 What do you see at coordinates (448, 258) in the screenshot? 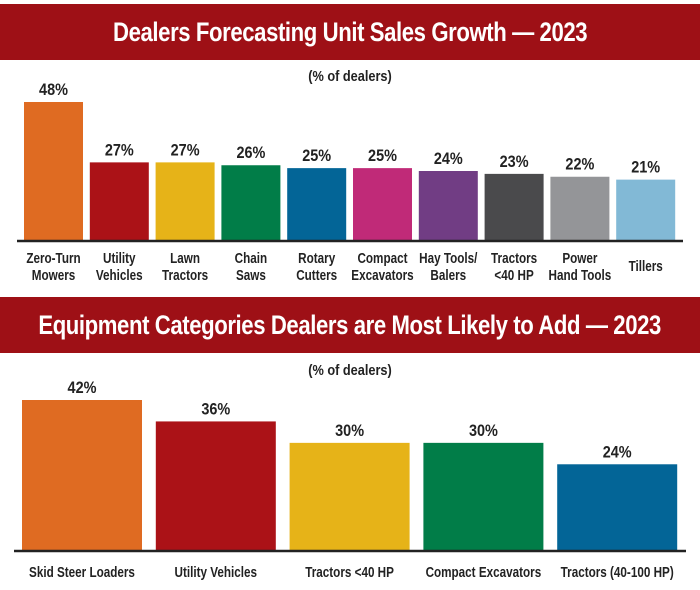
I see `category-label: Hay Tools/` at bounding box center [448, 258].